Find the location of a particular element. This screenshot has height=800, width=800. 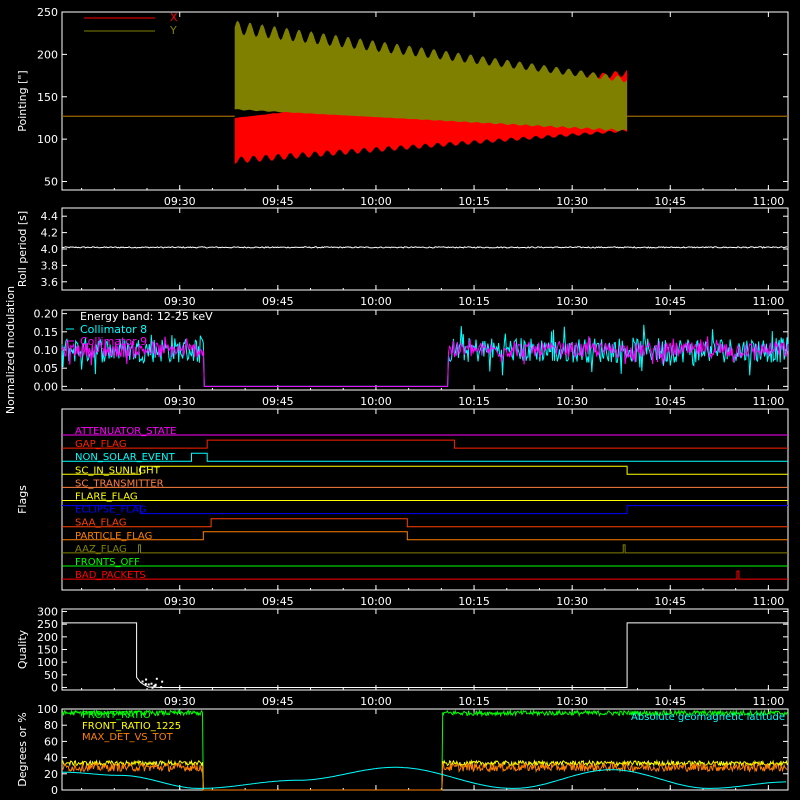

flag-label-particle_flag: PARTICLE_FLAG is located at coordinates (113, 536).